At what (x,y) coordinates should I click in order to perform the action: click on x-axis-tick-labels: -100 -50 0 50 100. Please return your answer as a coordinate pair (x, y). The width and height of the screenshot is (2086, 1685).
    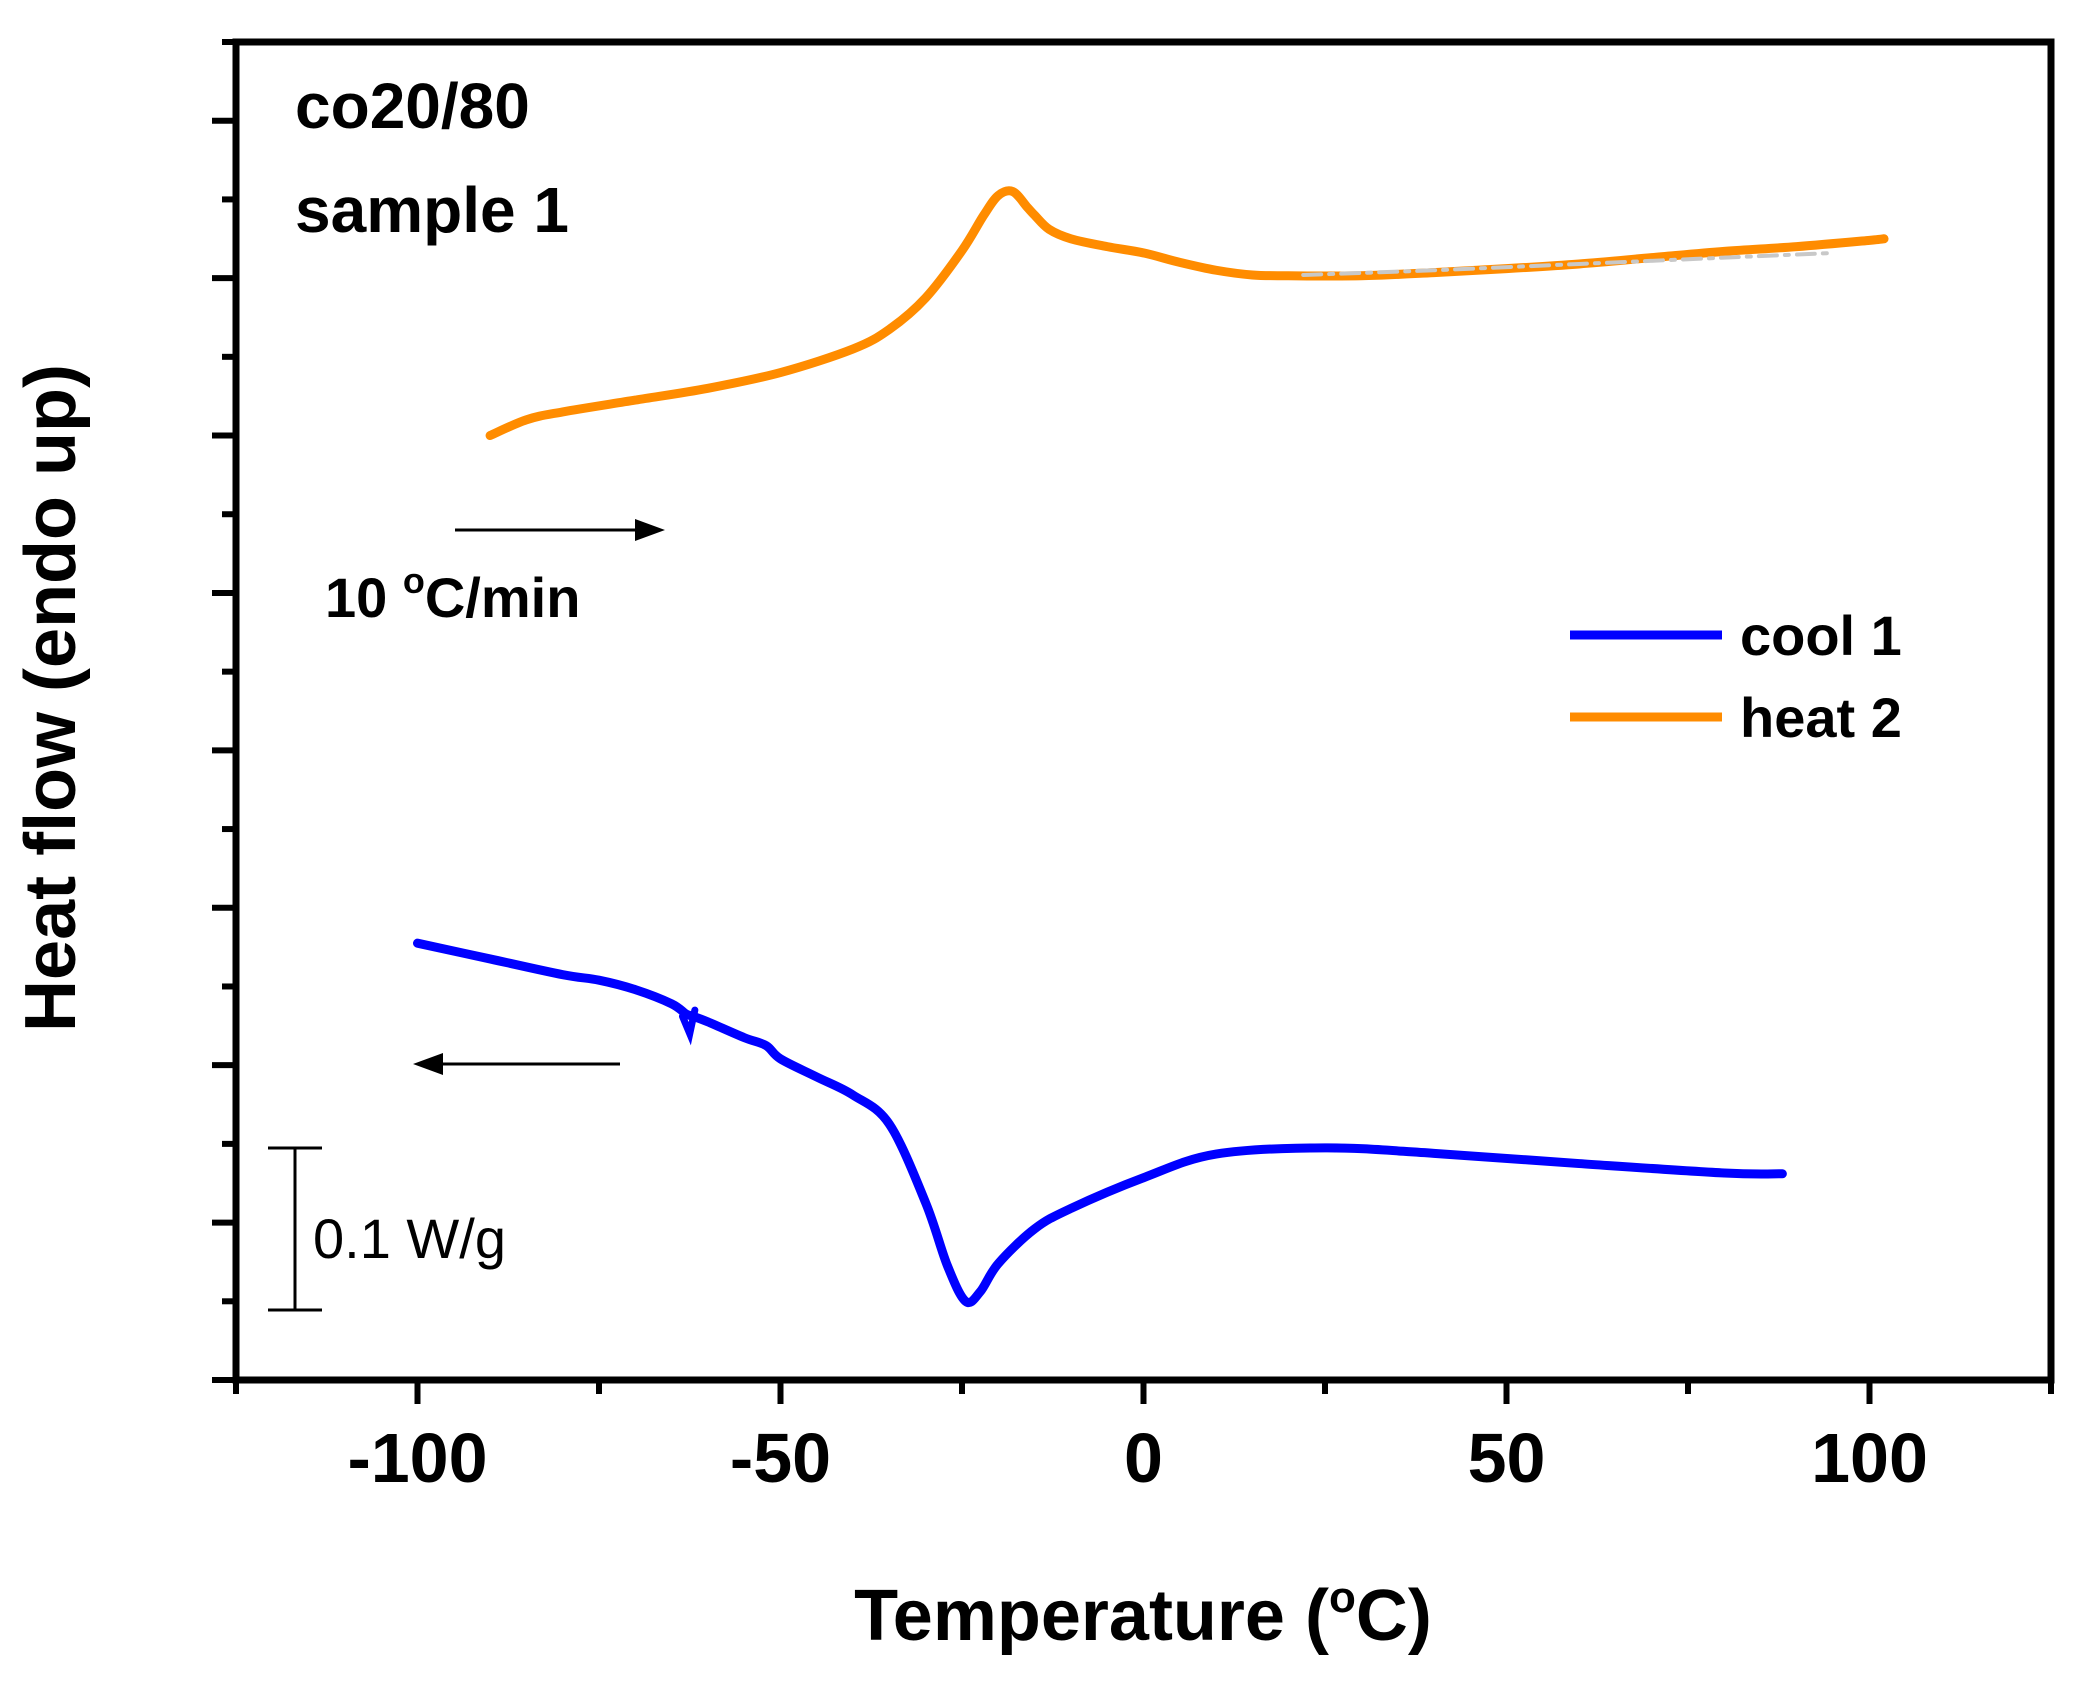
    Looking at the image, I should click on (1137, 1458).